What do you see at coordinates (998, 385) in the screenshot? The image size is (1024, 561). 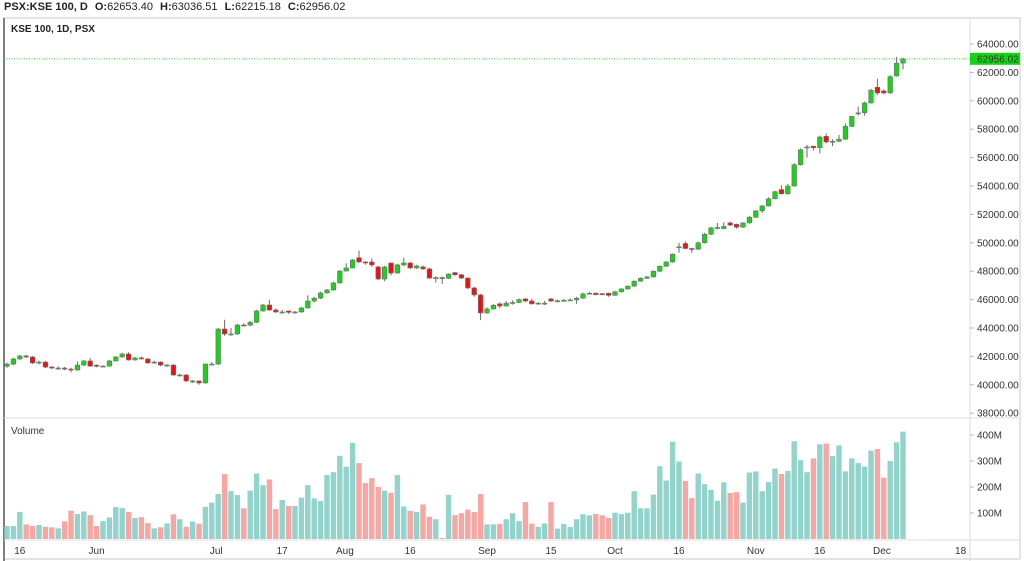 I see `price-tick-label: 40000.00` at bounding box center [998, 385].